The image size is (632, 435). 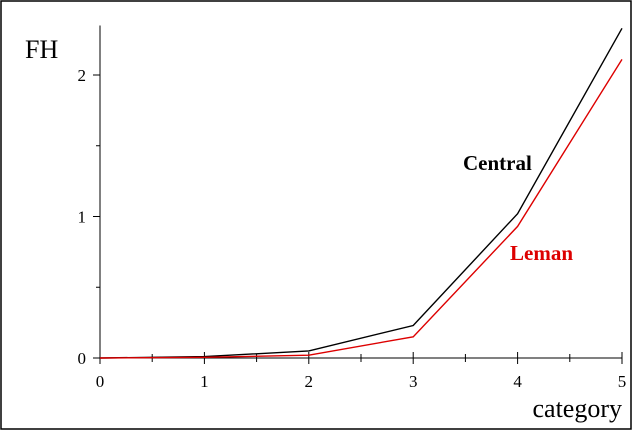 I want to click on x-axis-title: category, so click(x=577, y=408).